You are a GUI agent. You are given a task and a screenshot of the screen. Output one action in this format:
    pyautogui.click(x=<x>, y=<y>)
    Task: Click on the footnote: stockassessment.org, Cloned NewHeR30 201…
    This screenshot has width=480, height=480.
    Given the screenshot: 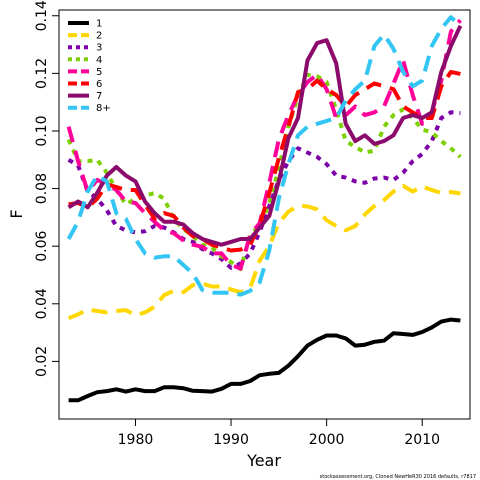 What is the action you would take?
    pyautogui.click(x=398, y=477)
    